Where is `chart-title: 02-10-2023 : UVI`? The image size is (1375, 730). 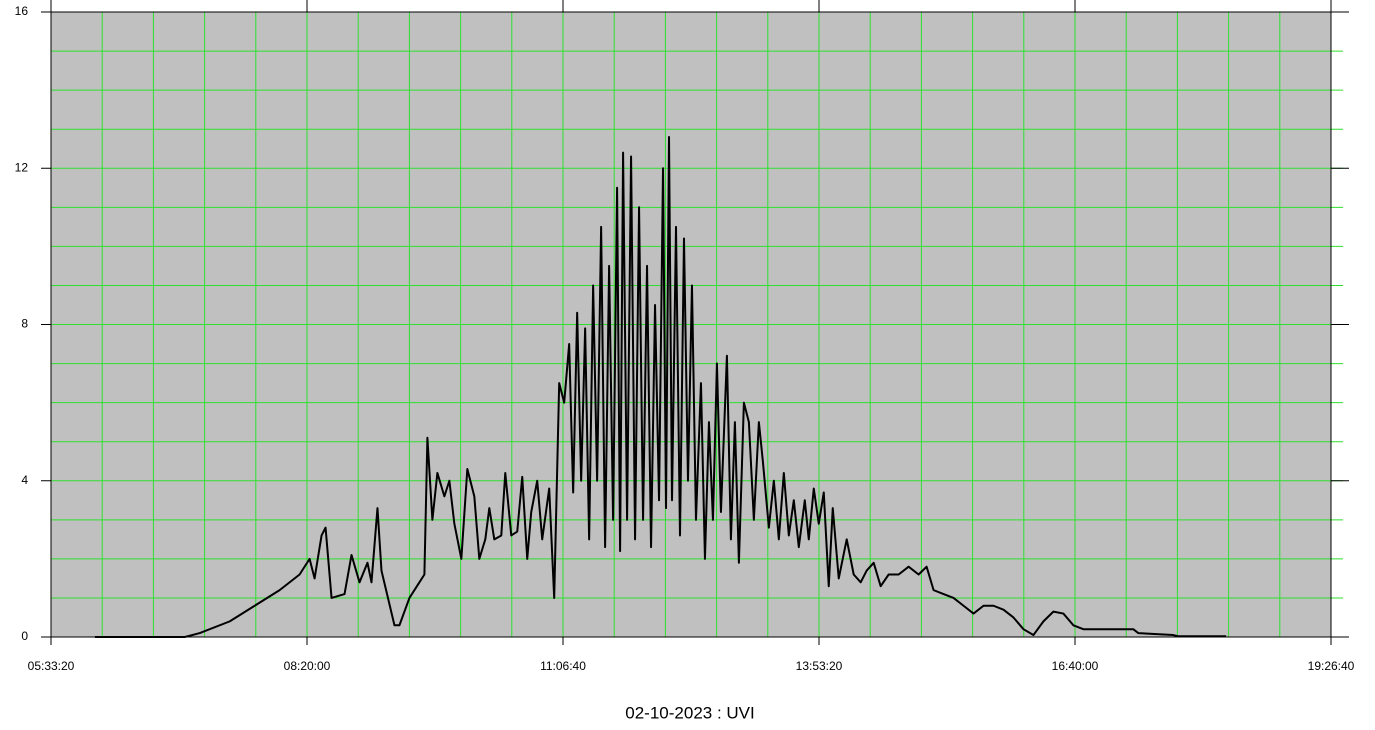 chart-title: 02-10-2023 : UVI is located at coordinates (689, 712).